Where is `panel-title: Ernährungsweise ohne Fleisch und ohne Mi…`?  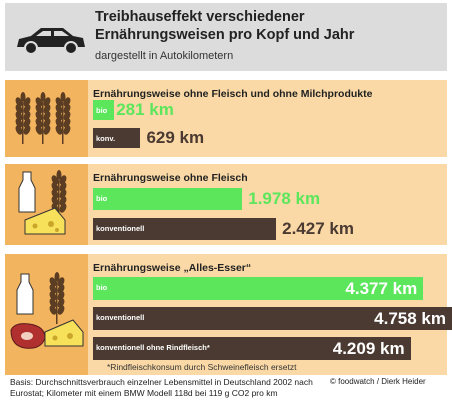
panel-title: Ernährungsweise ohne Fleisch und ohne Mi… is located at coordinates (233, 94).